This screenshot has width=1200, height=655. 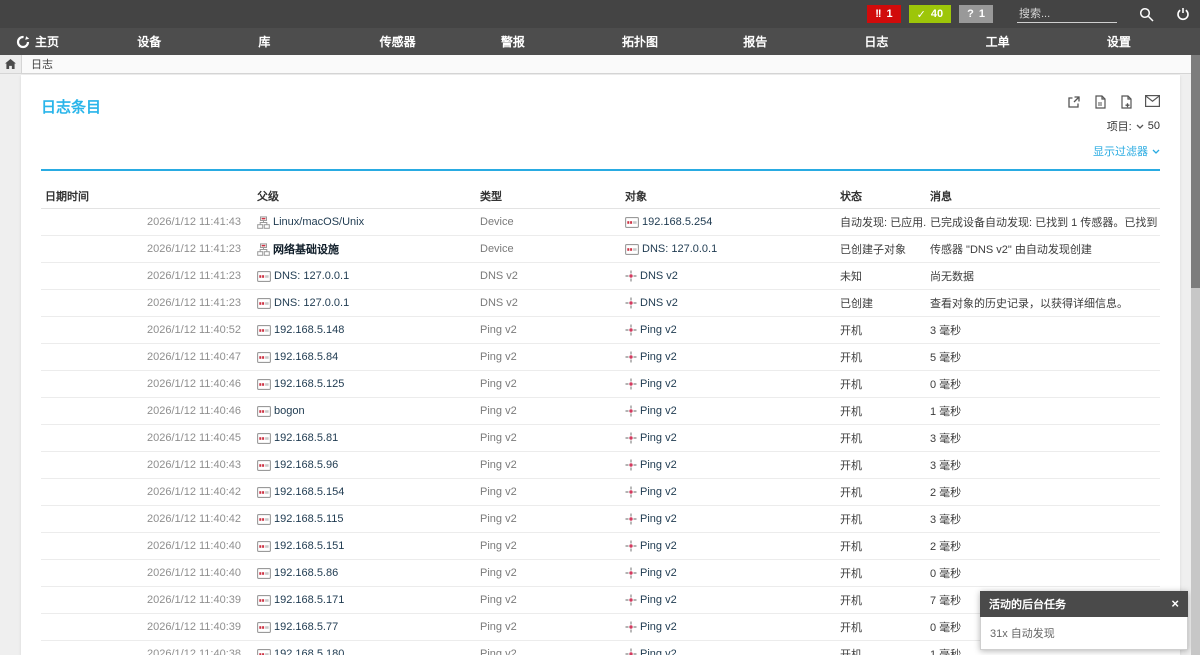 What do you see at coordinates (1126, 102) in the screenshot?
I see `export-csv-icon` at bounding box center [1126, 102].